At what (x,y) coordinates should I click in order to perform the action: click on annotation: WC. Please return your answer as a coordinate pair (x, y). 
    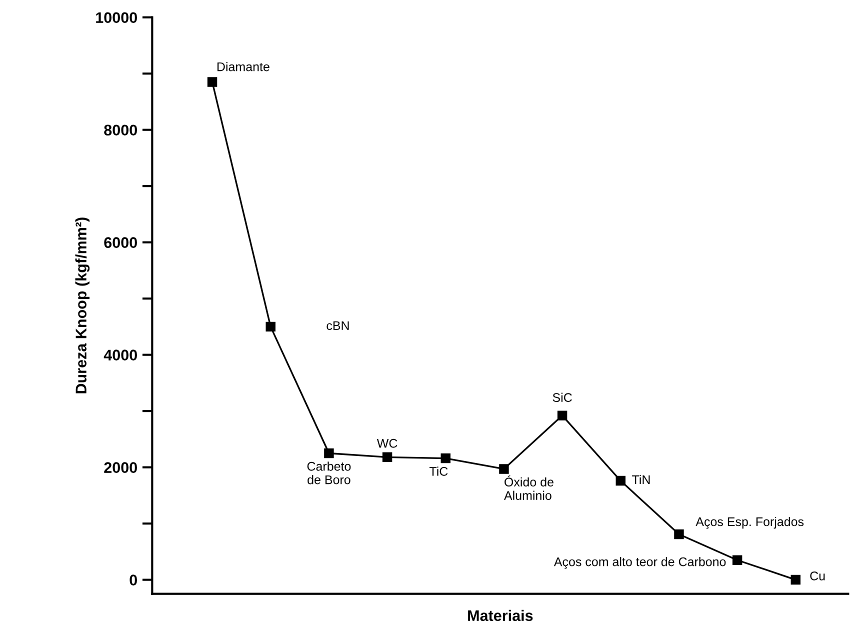
    Looking at the image, I should click on (387, 443).